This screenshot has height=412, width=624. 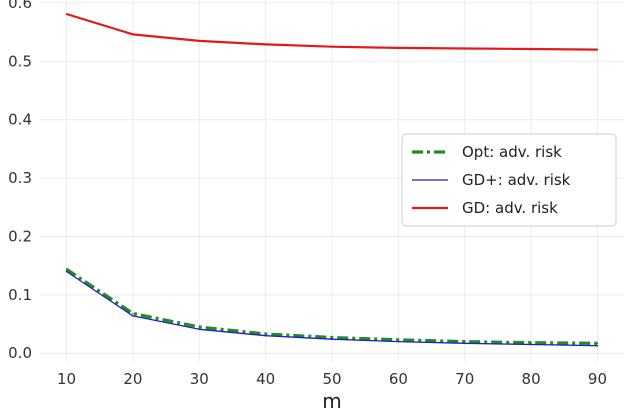 I want to click on y-tick-label: 0.2, so click(x=20, y=236).